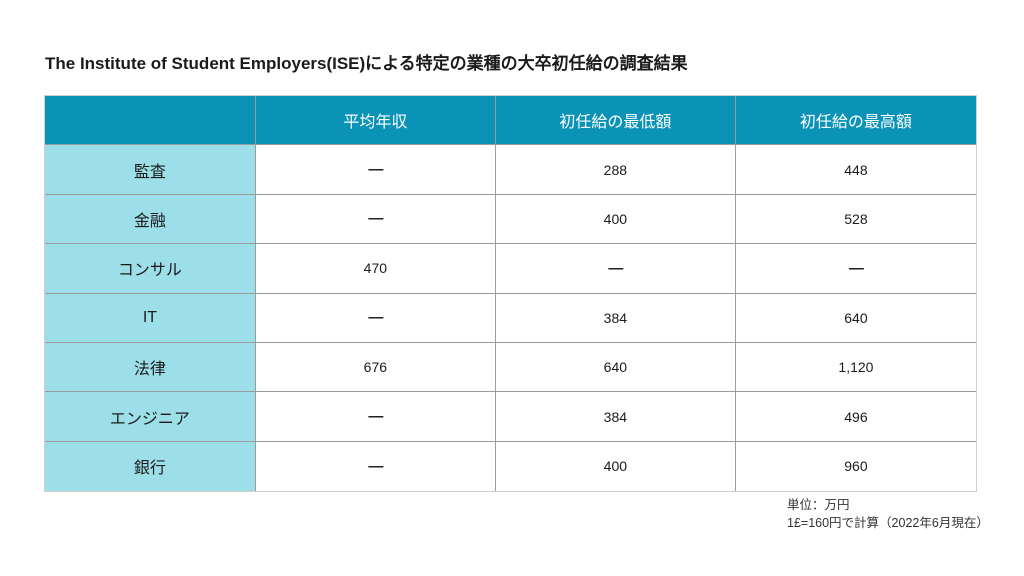  I want to click on table-row-it: IT — 384 640, so click(510, 318).